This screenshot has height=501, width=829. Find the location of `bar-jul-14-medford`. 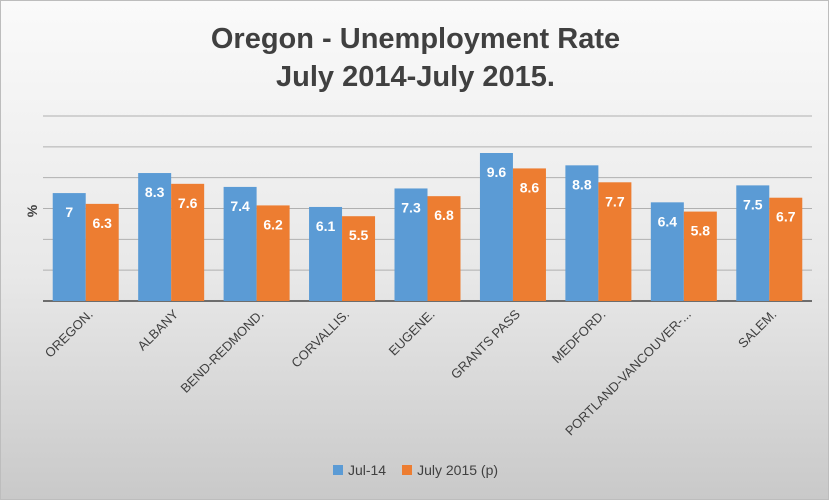

bar-jul-14-medford is located at coordinates (582, 233).